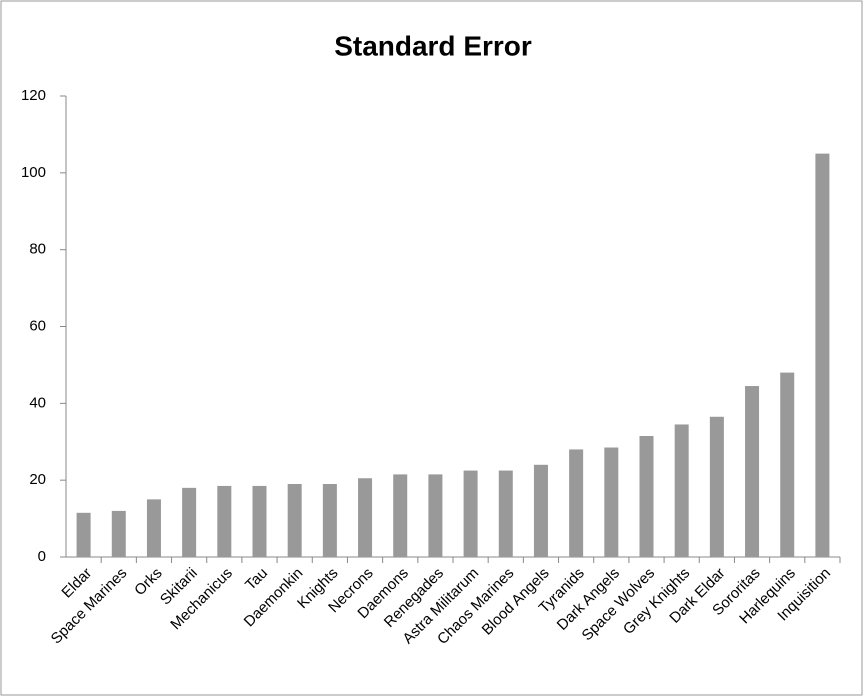 The image size is (864, 697). What do you see at coordinates (42, 556) in the screenshot?
I see `y-tick-label: 0` at bounding box center [42, 556].